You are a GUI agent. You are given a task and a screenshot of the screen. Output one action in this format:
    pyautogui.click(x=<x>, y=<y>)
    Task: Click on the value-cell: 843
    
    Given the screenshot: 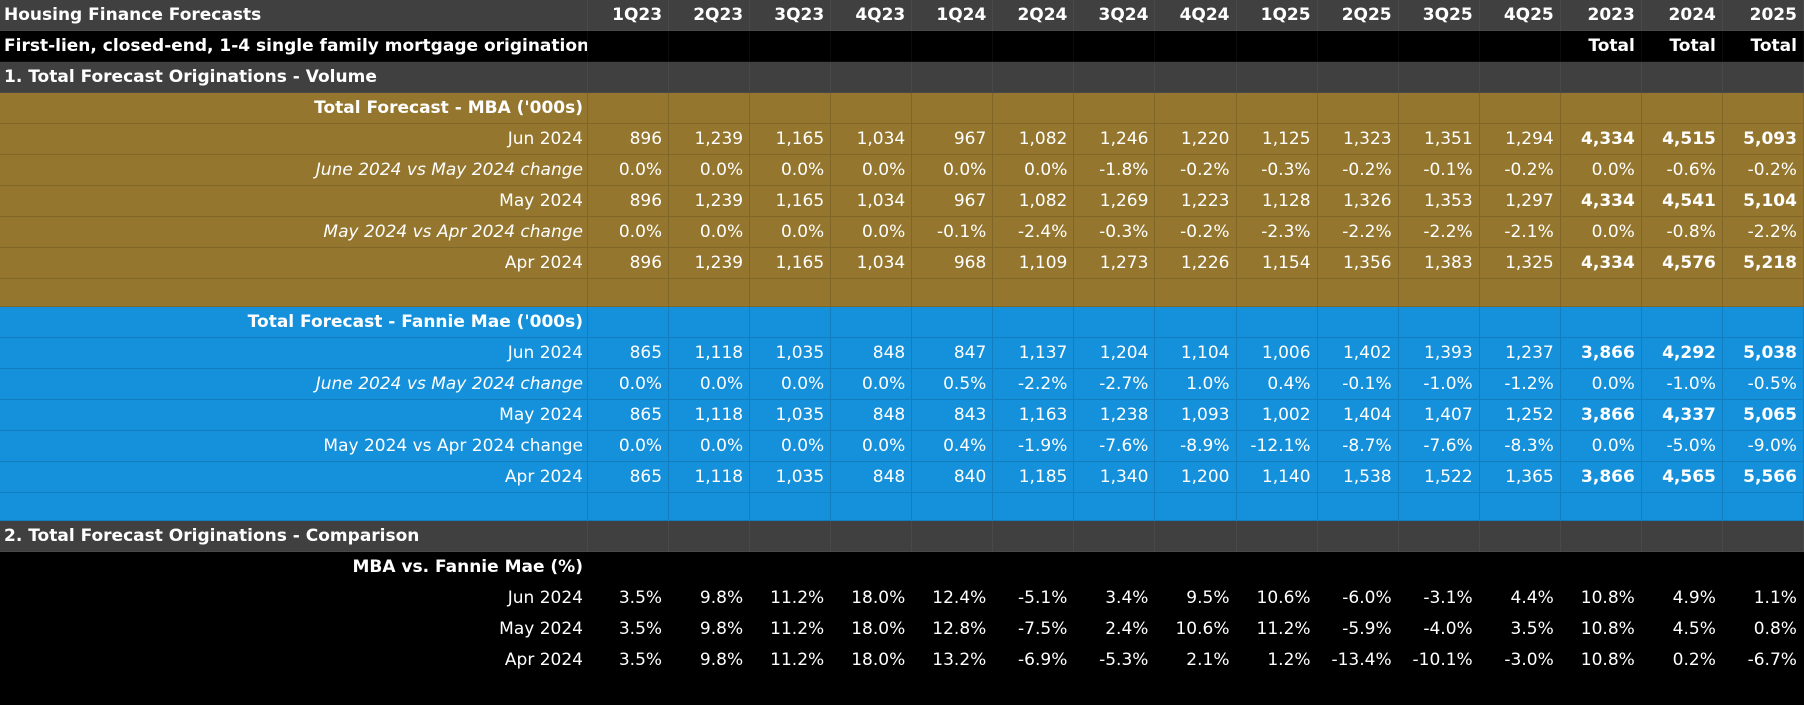 What is the action you would take?
    pyautogui.click(x=953, y=415)
    